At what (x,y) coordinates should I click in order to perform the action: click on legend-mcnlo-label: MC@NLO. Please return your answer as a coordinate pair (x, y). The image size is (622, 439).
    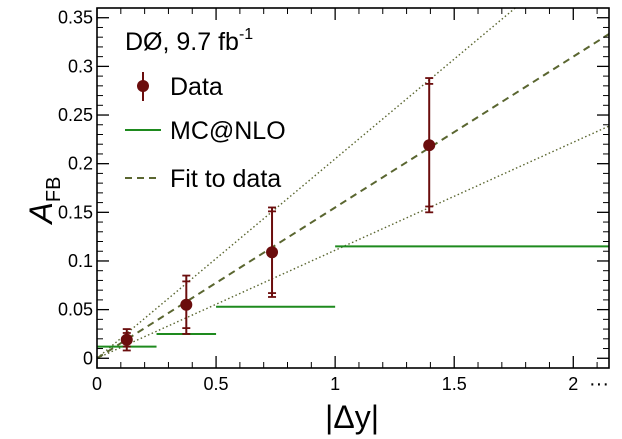
    Looking at the image, I should click on (228, 131).